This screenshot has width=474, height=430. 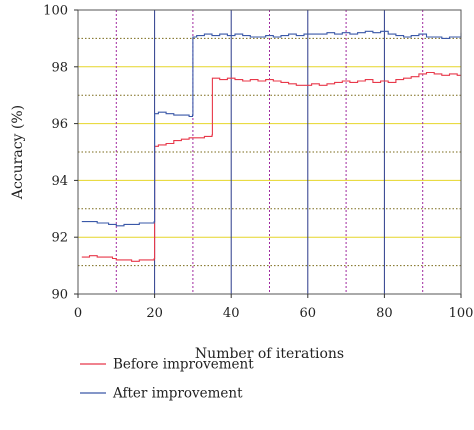 What do you see at coordinates (269, 354) in the screenshot?
I see `x-axis-label: Number of iterations` at bounding box center [269, 354].